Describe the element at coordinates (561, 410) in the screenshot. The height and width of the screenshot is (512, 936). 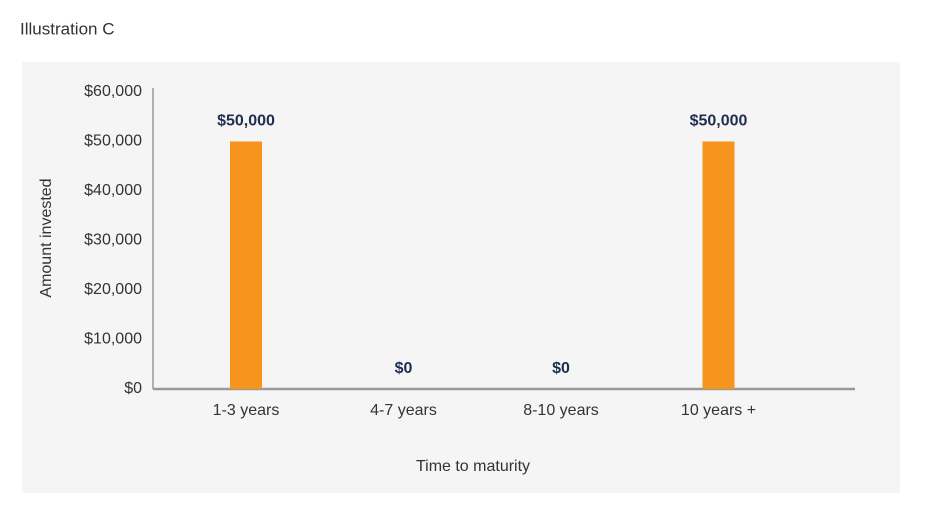
I see `x-tick-label: 8-10 years` at that location.